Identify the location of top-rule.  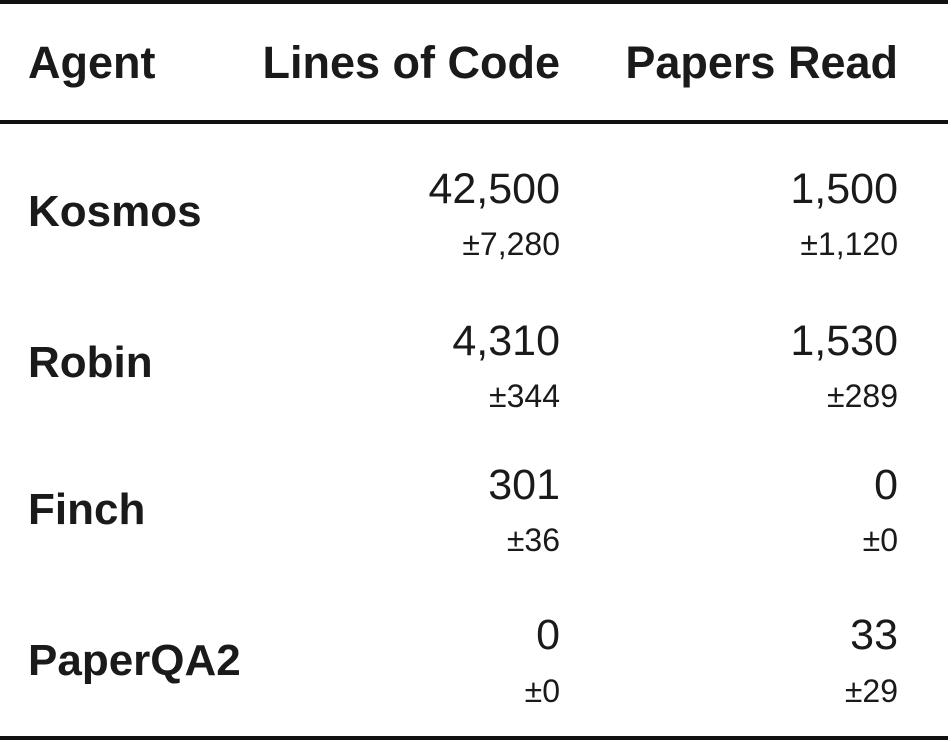
(474, 2).